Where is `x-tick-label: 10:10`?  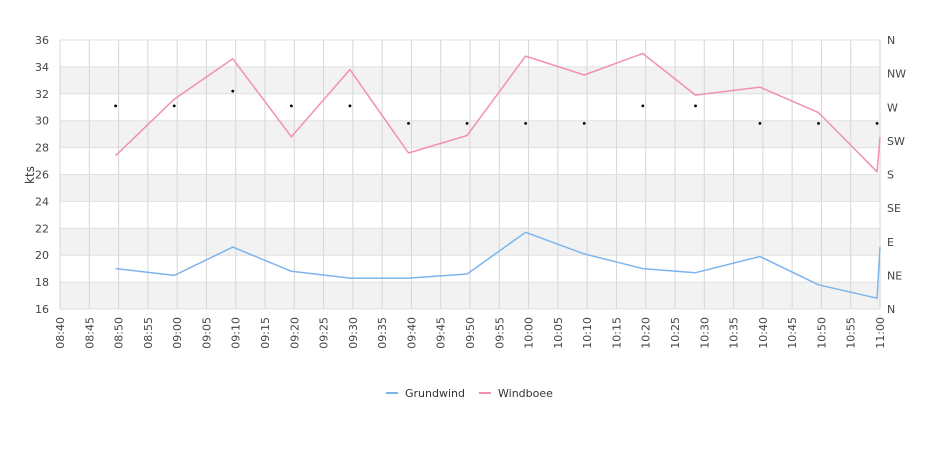
x-tick-label: 10:10 is located at coordinates (587, 333).